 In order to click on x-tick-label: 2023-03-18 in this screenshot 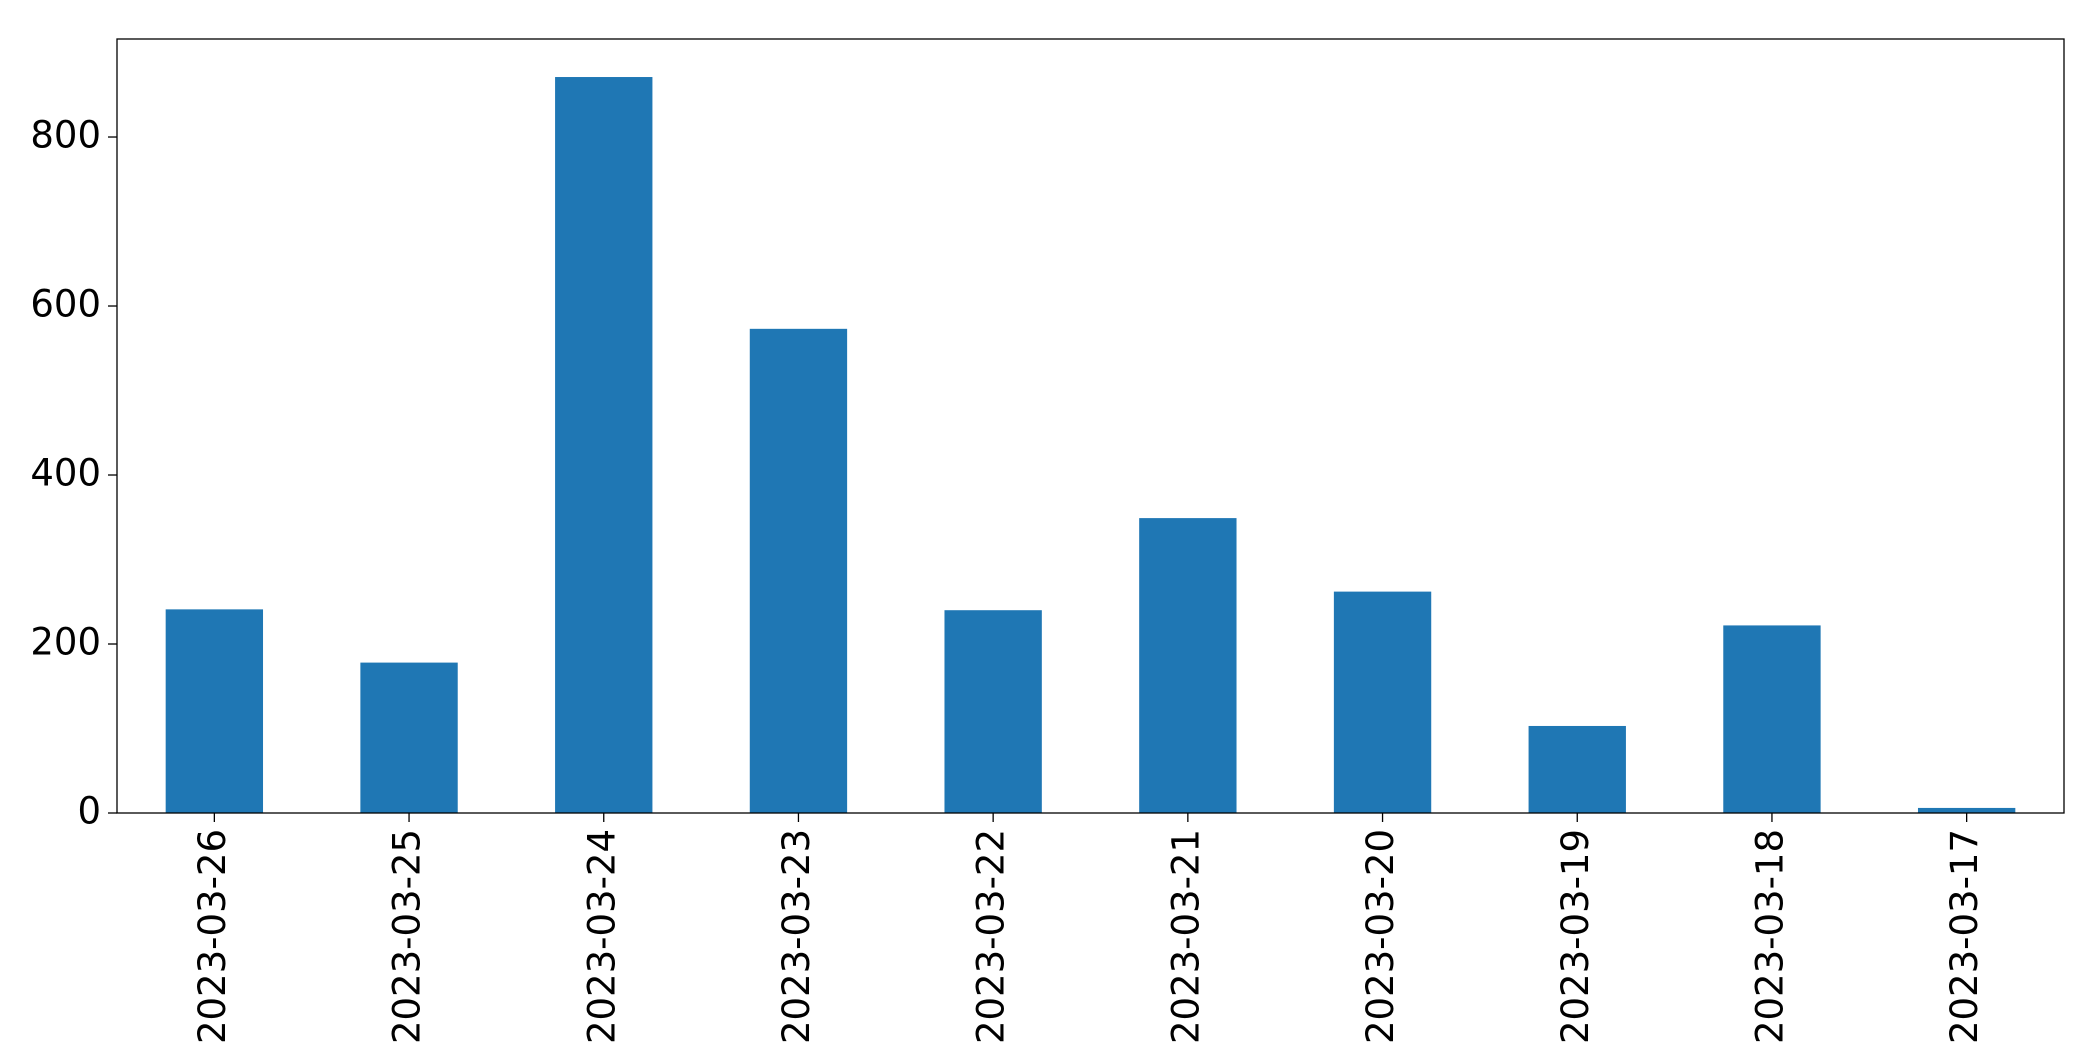, I will do `click(1769, 936)`.